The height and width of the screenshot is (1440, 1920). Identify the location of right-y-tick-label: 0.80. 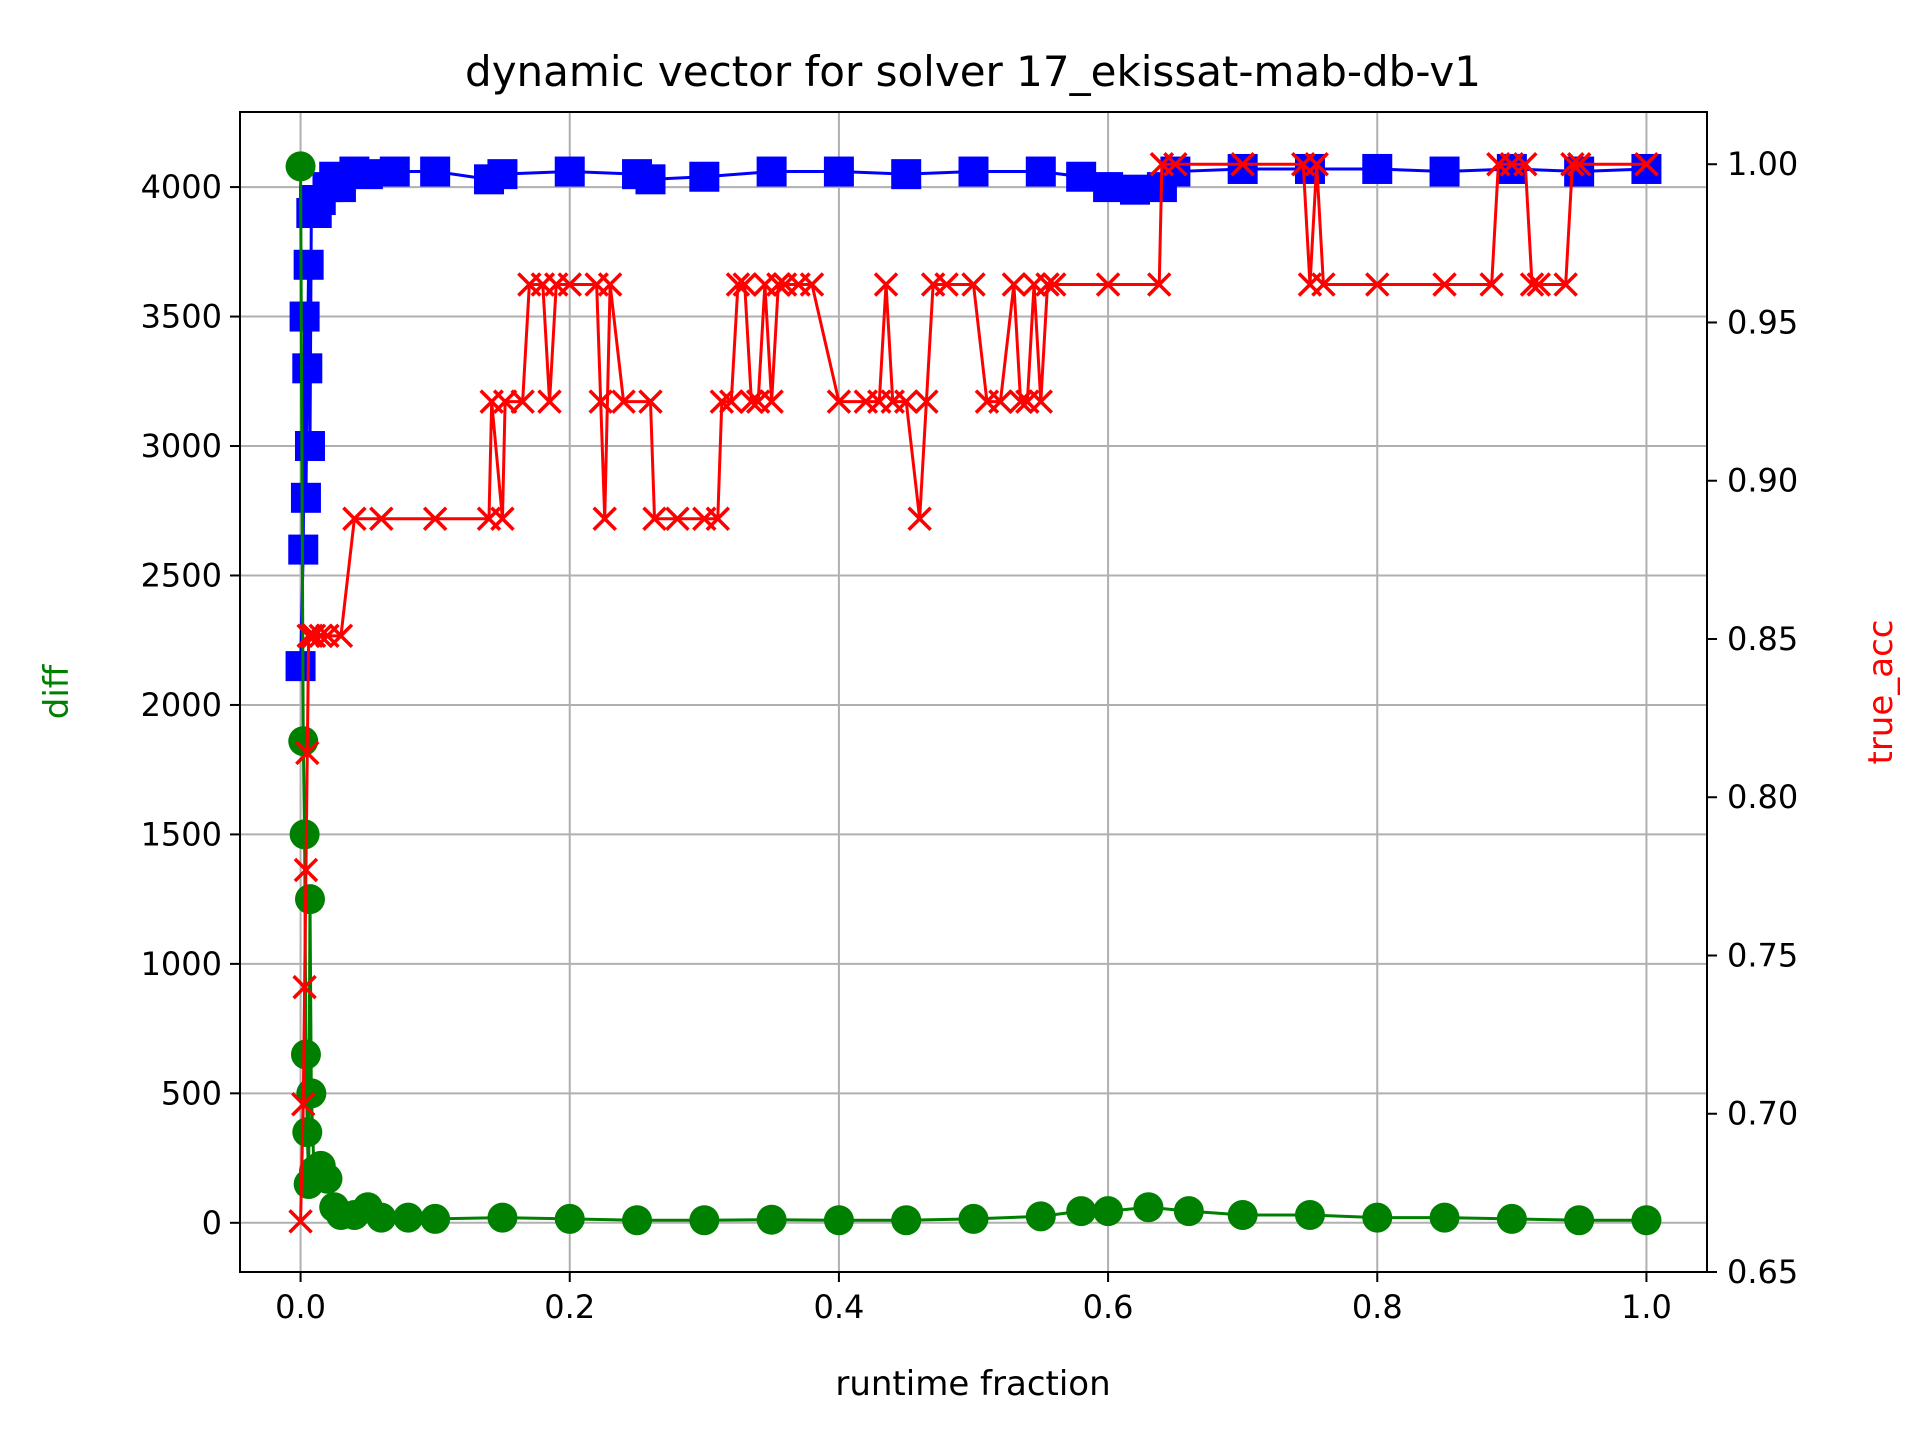
(1762, 797).